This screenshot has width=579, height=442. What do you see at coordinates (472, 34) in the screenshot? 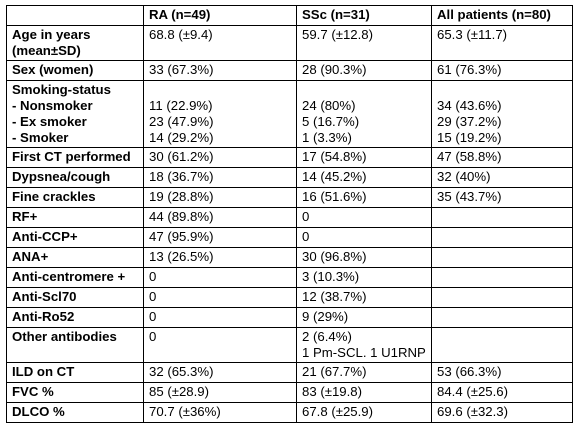
I see `cell-text-line: 65.3 (±11.7)` at bounding box center [472, 34].